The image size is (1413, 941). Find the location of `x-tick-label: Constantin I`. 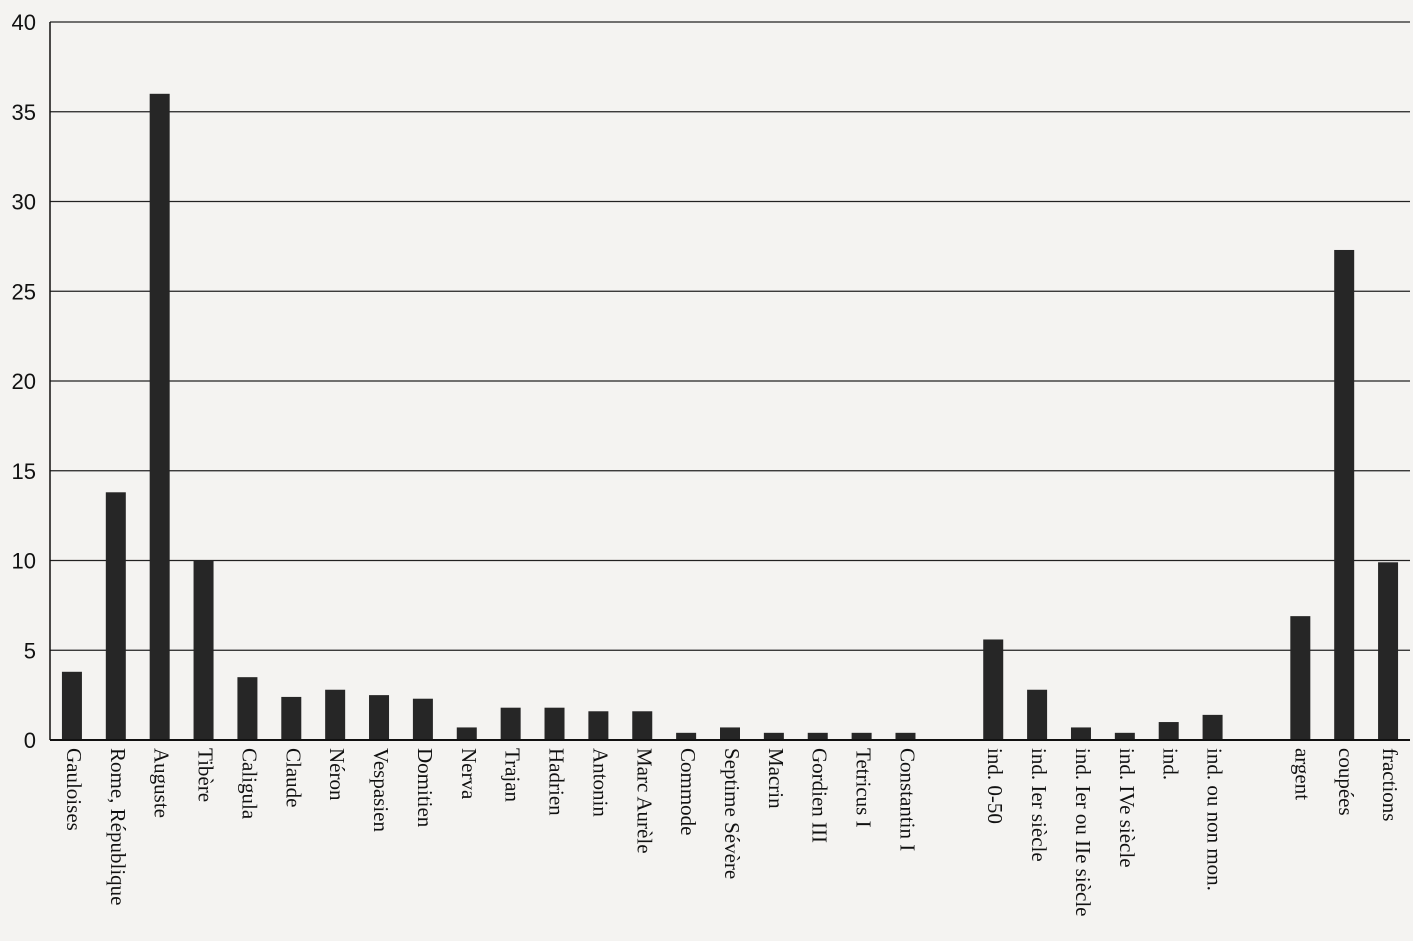

x-tick-label: Constantin I is located at coordinates (907, 799).